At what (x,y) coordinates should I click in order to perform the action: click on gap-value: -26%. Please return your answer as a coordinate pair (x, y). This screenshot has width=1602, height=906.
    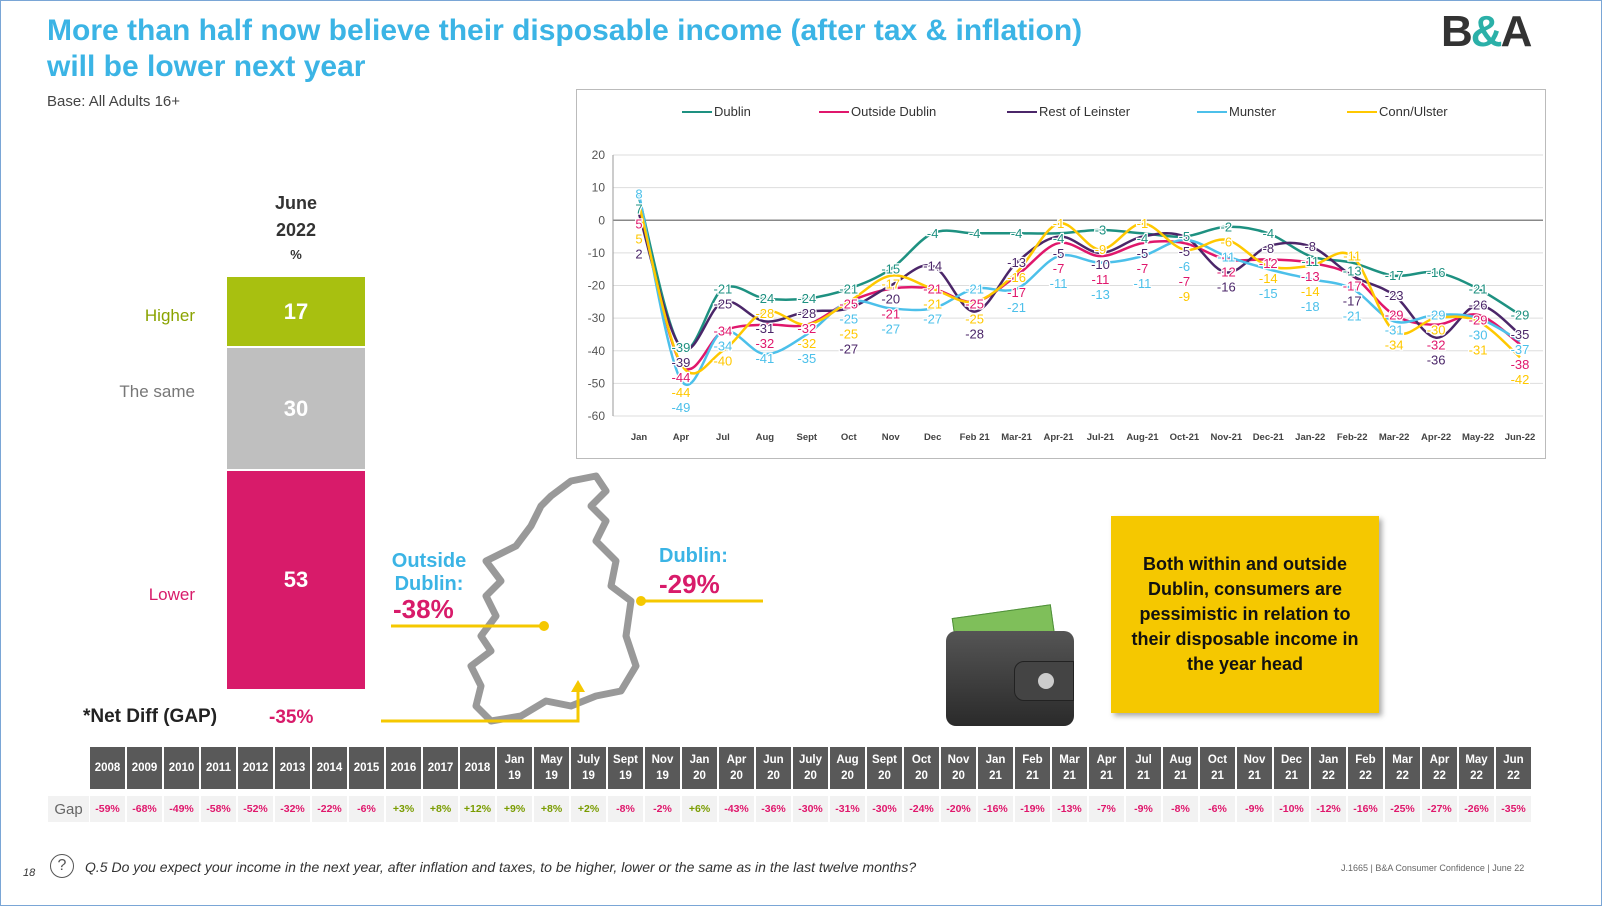
    Looking at the image, I should click on (1476, 809).